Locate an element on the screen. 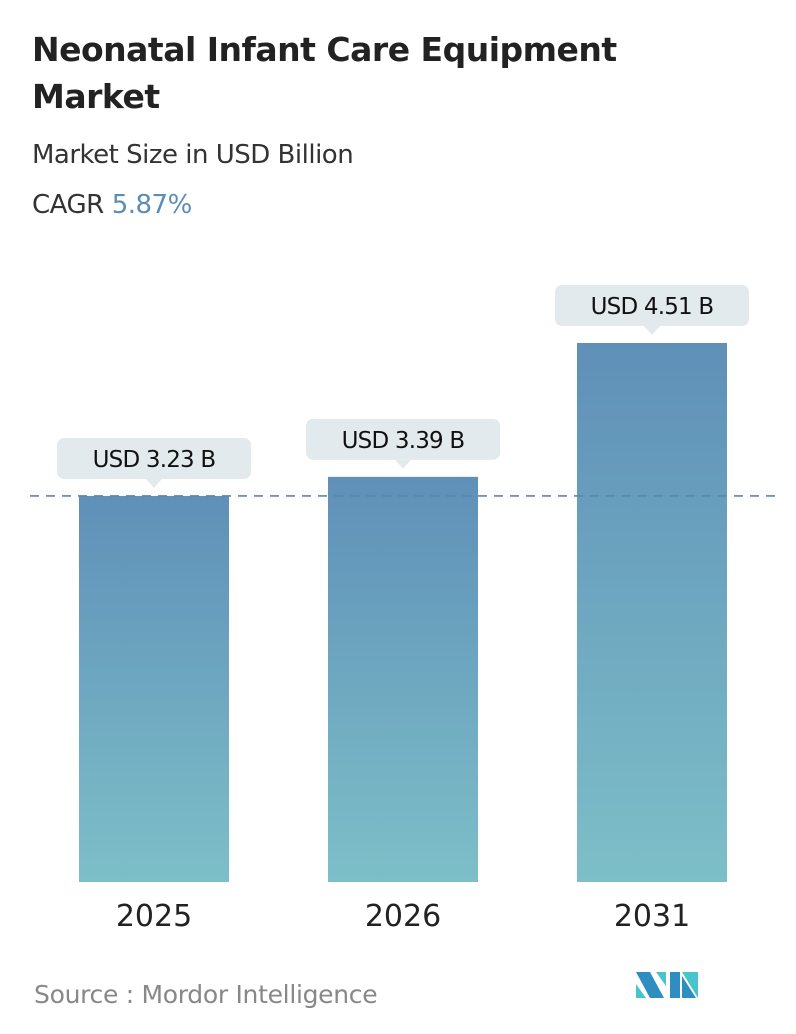  cagr-value: 5.87% is located at coordinates (152, 205).